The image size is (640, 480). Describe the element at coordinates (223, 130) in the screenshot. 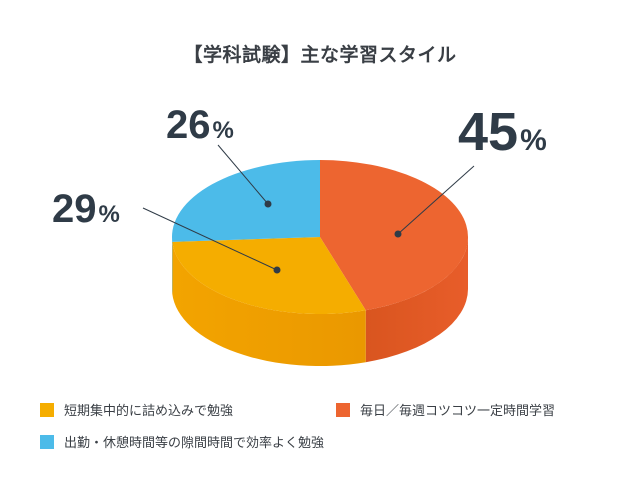

I see `data-label-unit-2: %` at that location.